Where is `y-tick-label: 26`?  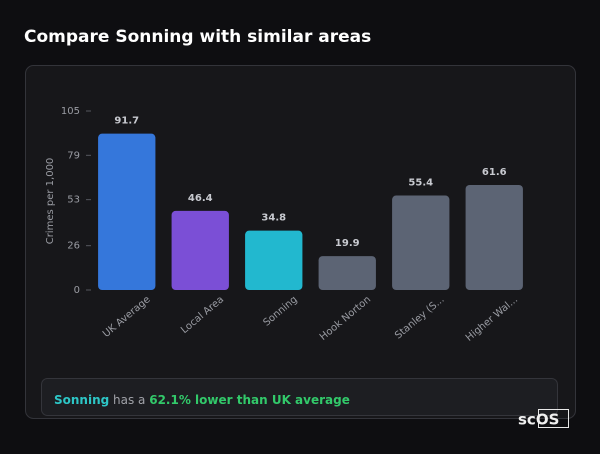
y-tick-label: 26 is located at coordinates (73, 246).